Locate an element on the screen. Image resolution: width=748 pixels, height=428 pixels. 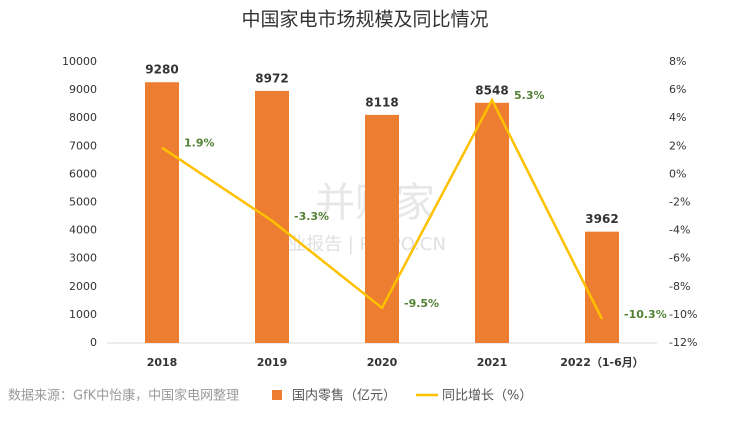
line-value-label: -10.3% is located at coordinates (645, 314).